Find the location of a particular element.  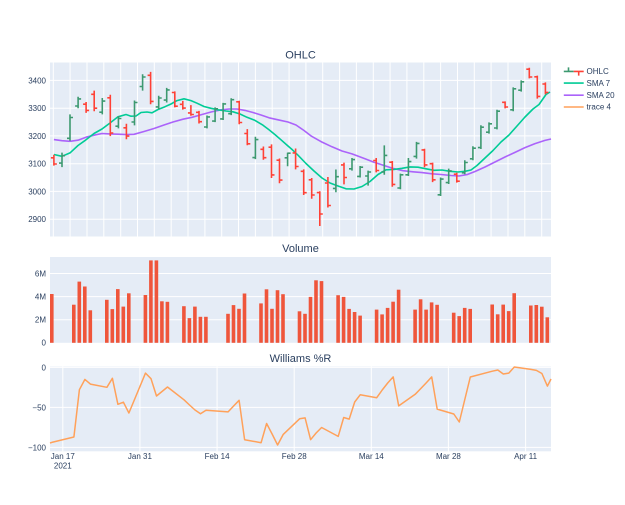

svg-text: 2021 is located at coordinates (63, 466).